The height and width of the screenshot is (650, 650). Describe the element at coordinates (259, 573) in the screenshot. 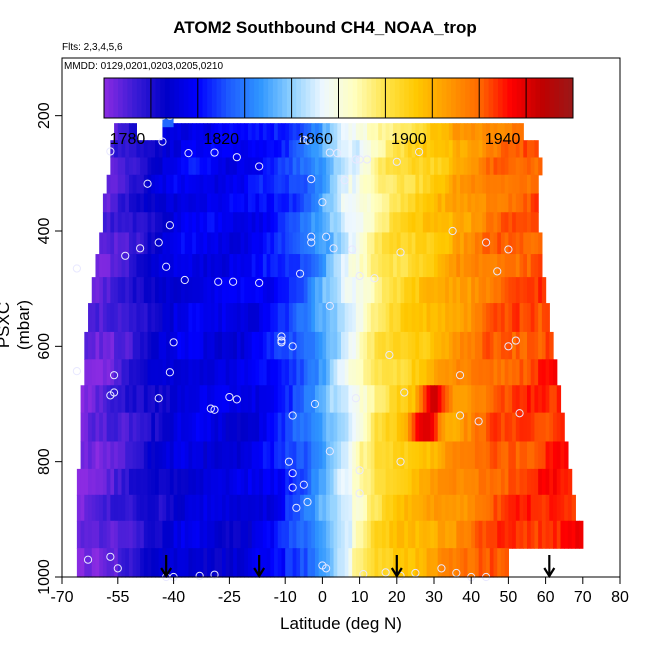

I see `flight-arrow-head` at that location.